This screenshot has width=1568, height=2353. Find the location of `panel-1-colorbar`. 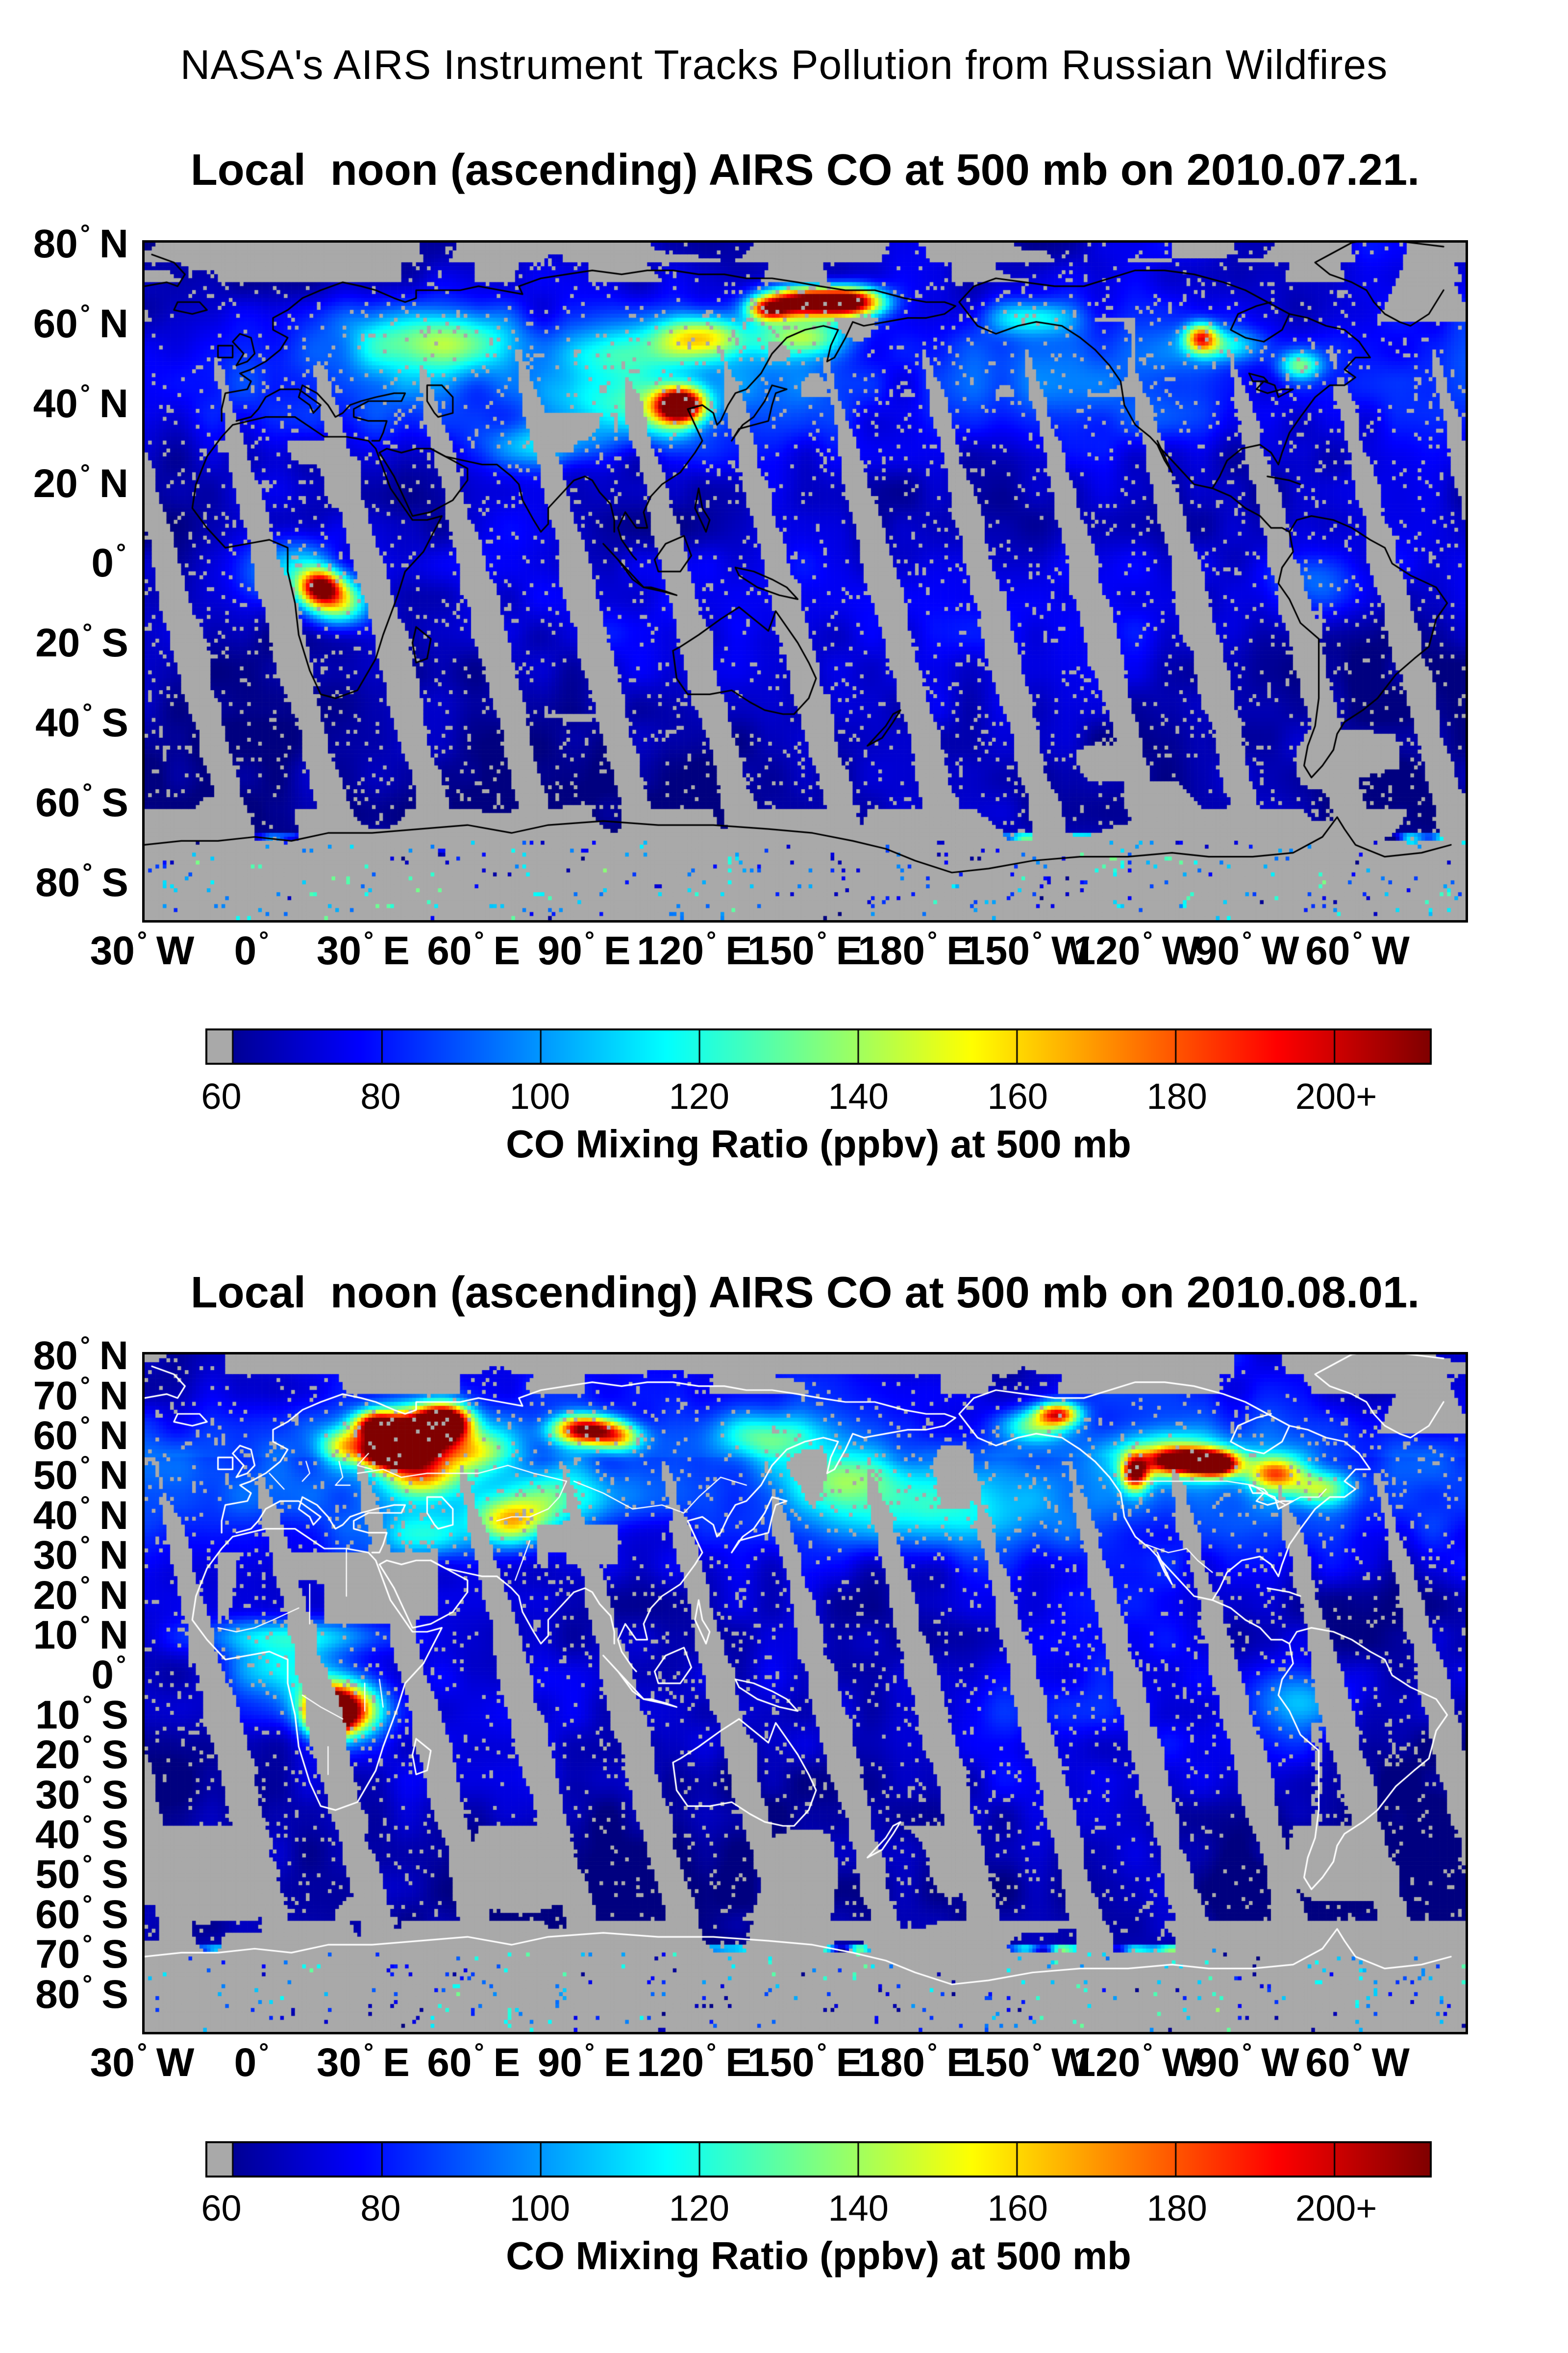

panel-1-colorbar is located at coordinates (818, 1046).